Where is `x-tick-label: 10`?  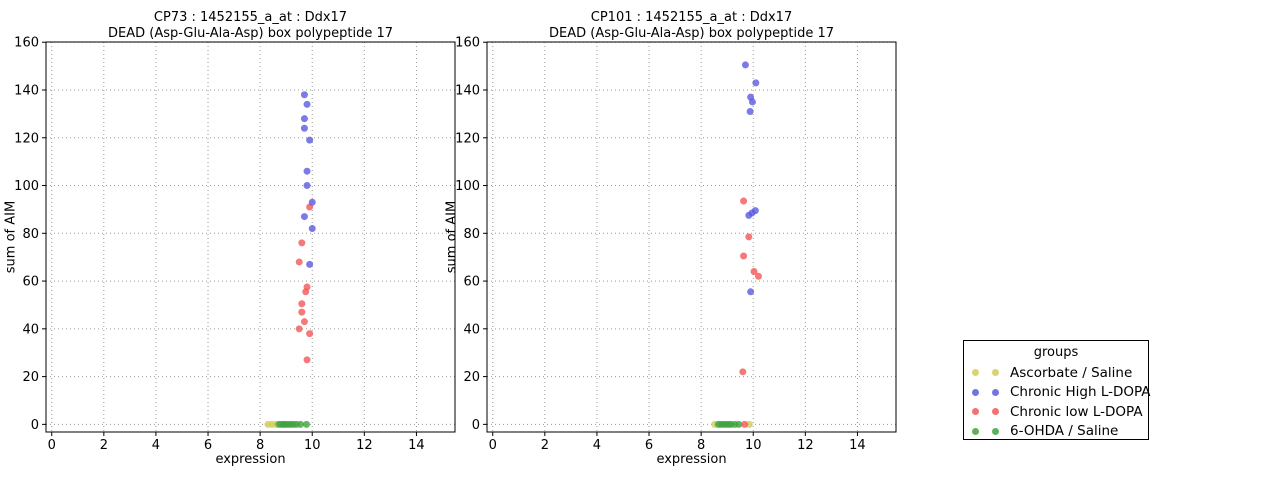
x-tick-label: 10 is located at coordinates (753, 445).